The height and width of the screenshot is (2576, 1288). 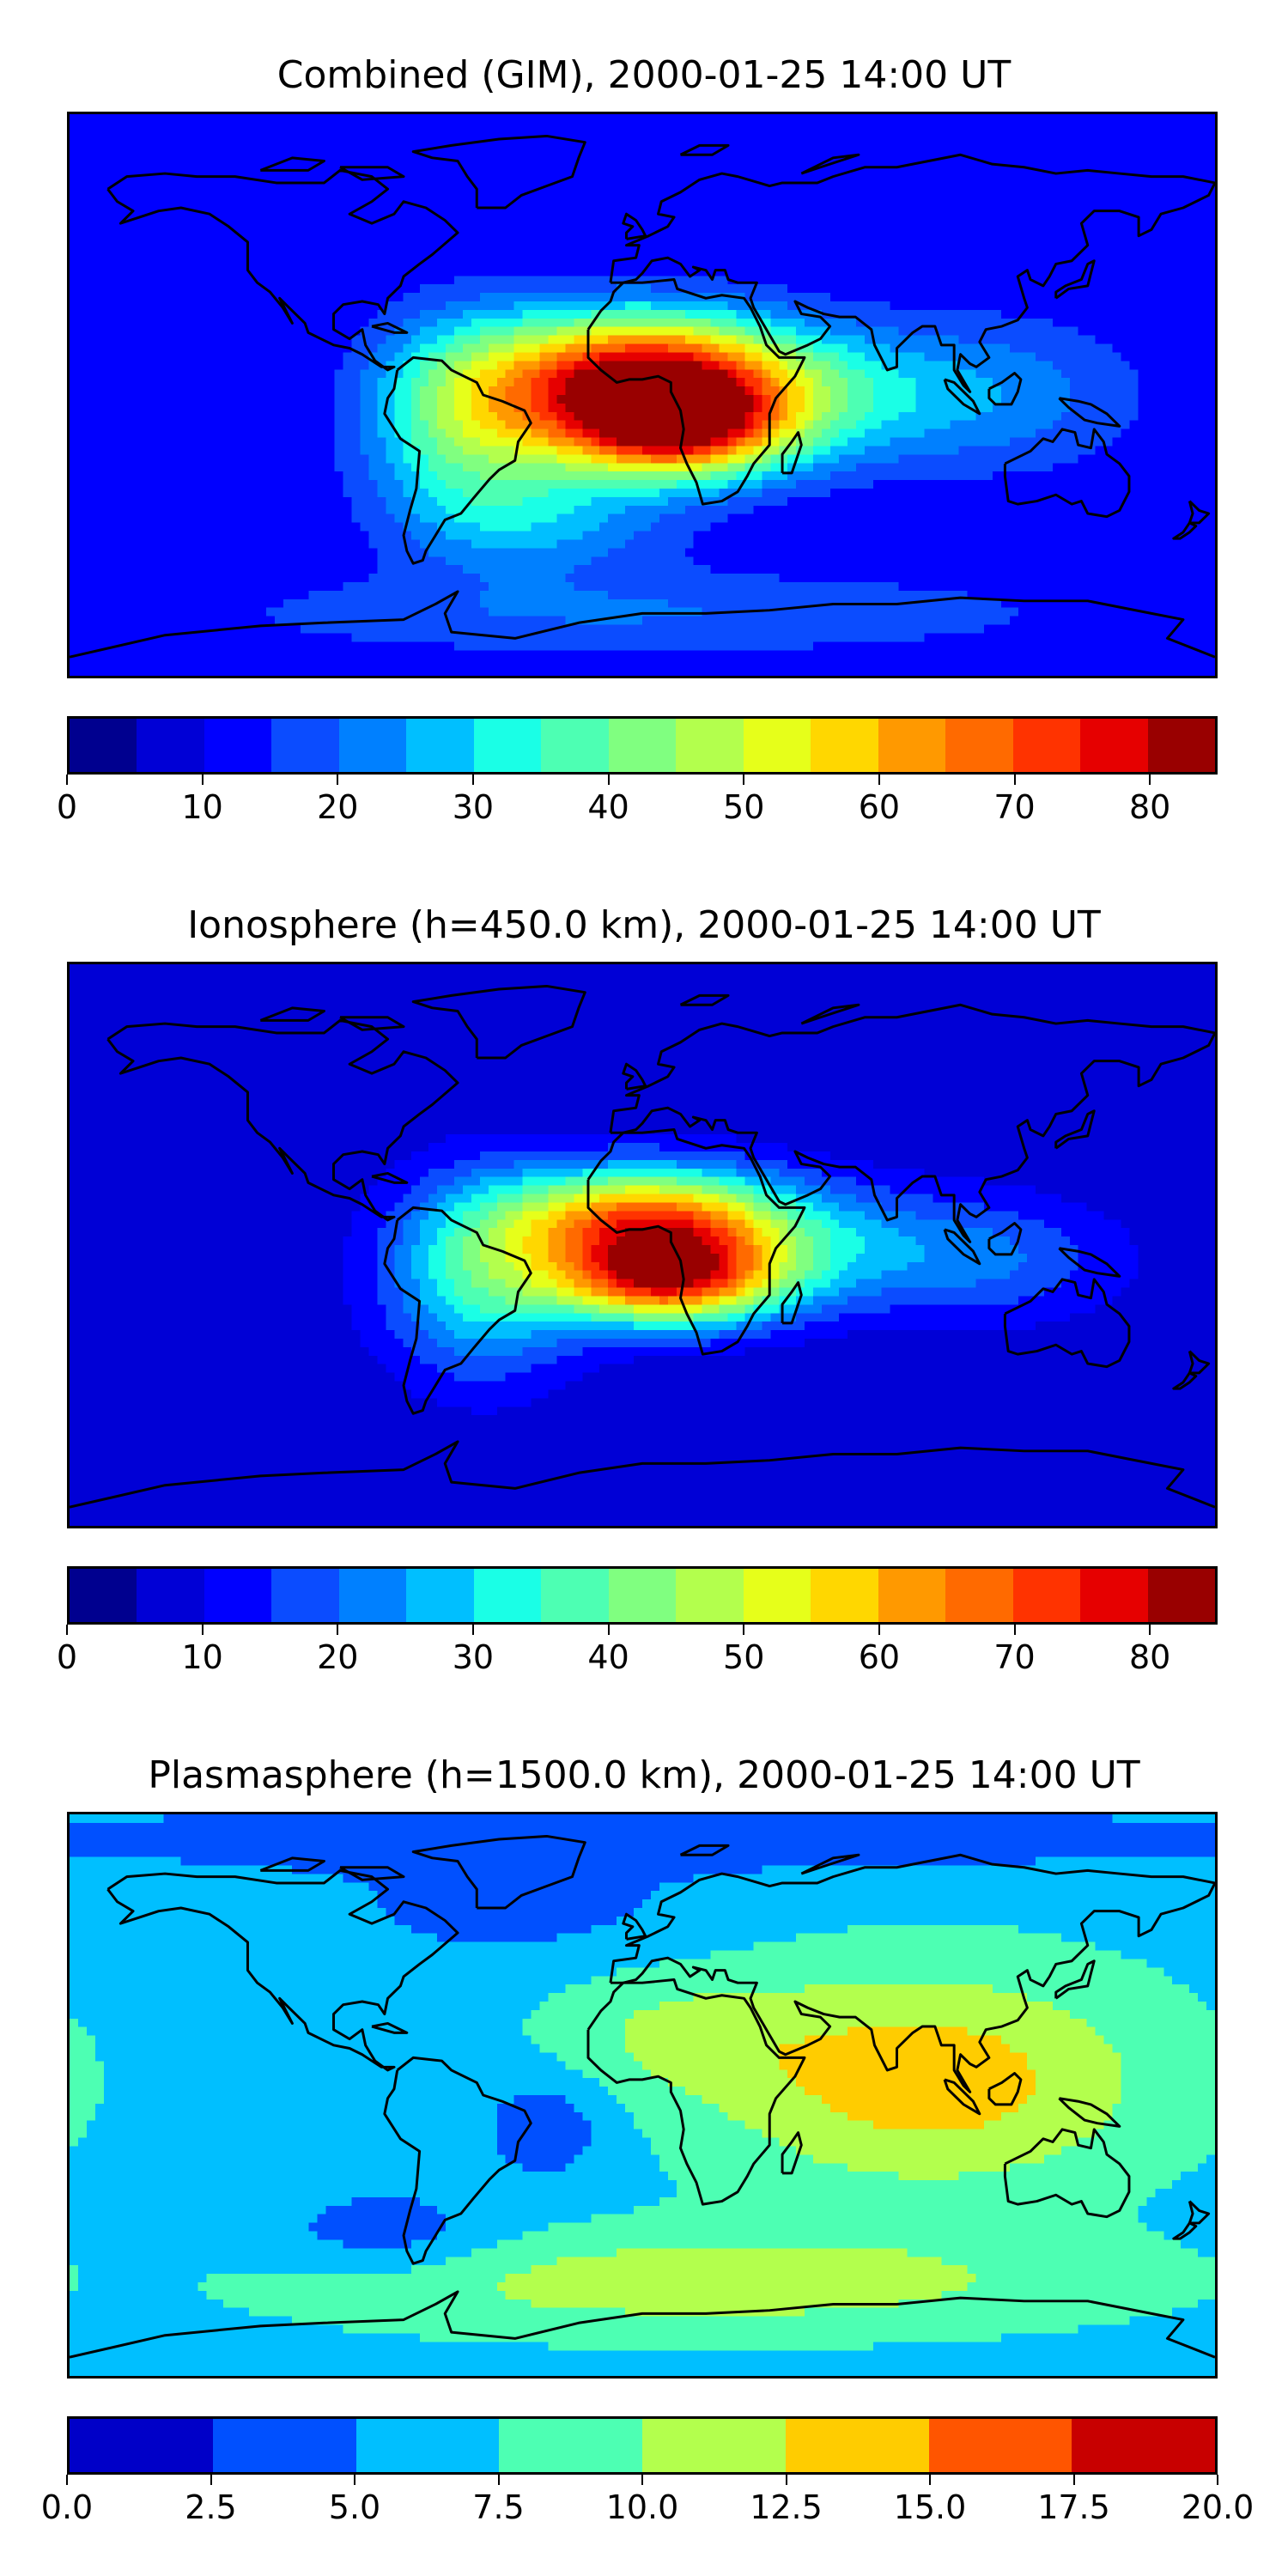 I want to click on colorbar-tick-label: 12.5, so click(x=786, y=2507).